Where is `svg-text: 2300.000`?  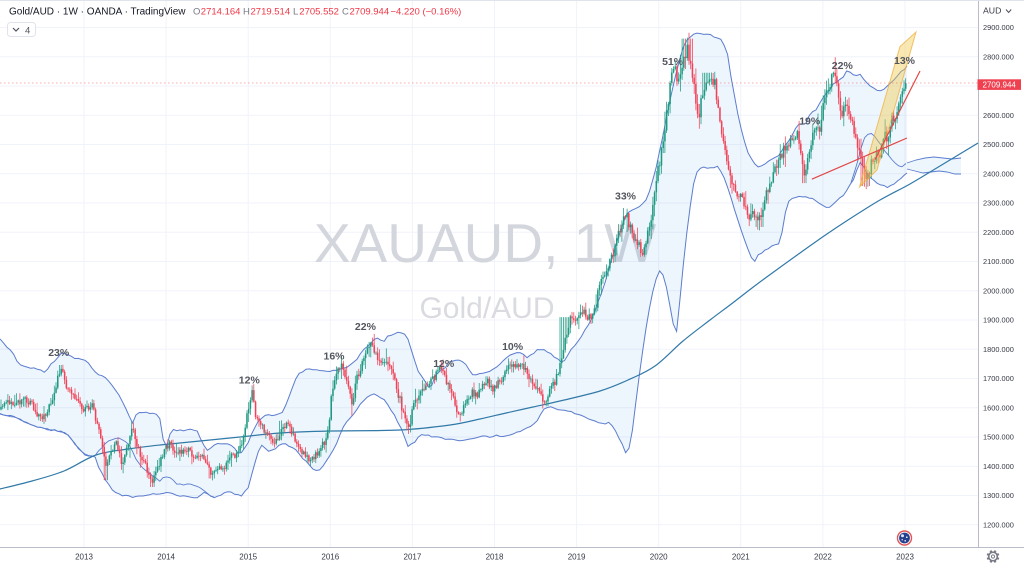
svg-text: 2300.000 is located at coordinates (998, 203).